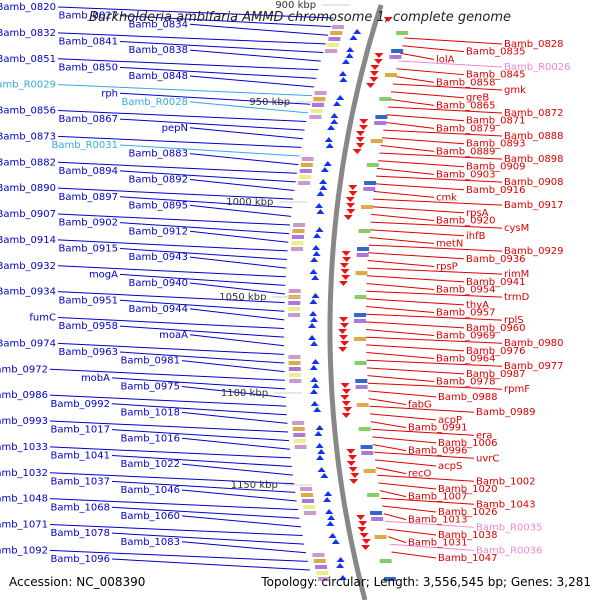 This screenshot has width=600, height=600. What do you see at coordinates (445, 59) in the screenshot?
I see `gene-label-lola: lolA` at bounding box center [445, 59].